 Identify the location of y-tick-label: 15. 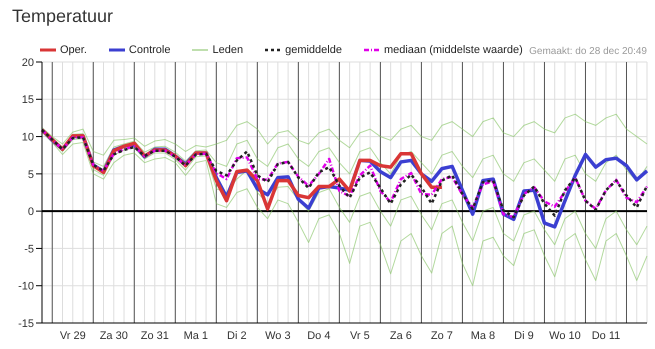
(28, 100).